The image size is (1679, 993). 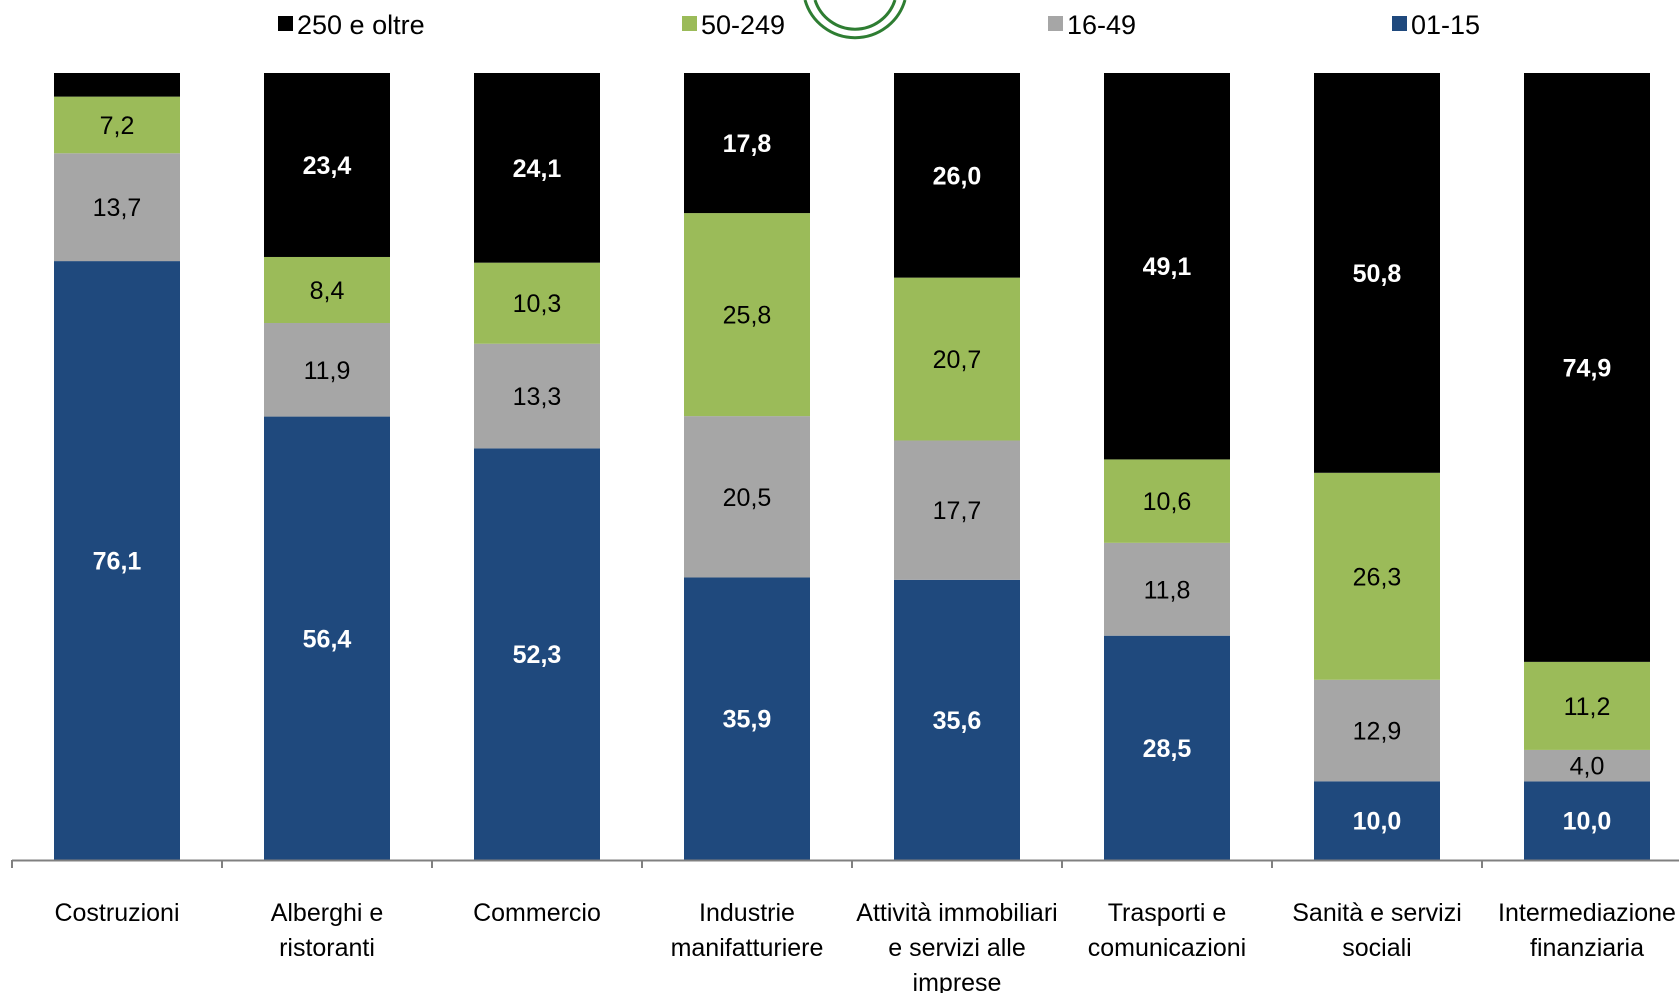 I want to click on data-label-250-e-oltre: 23,4, so click(x=327, y=166).